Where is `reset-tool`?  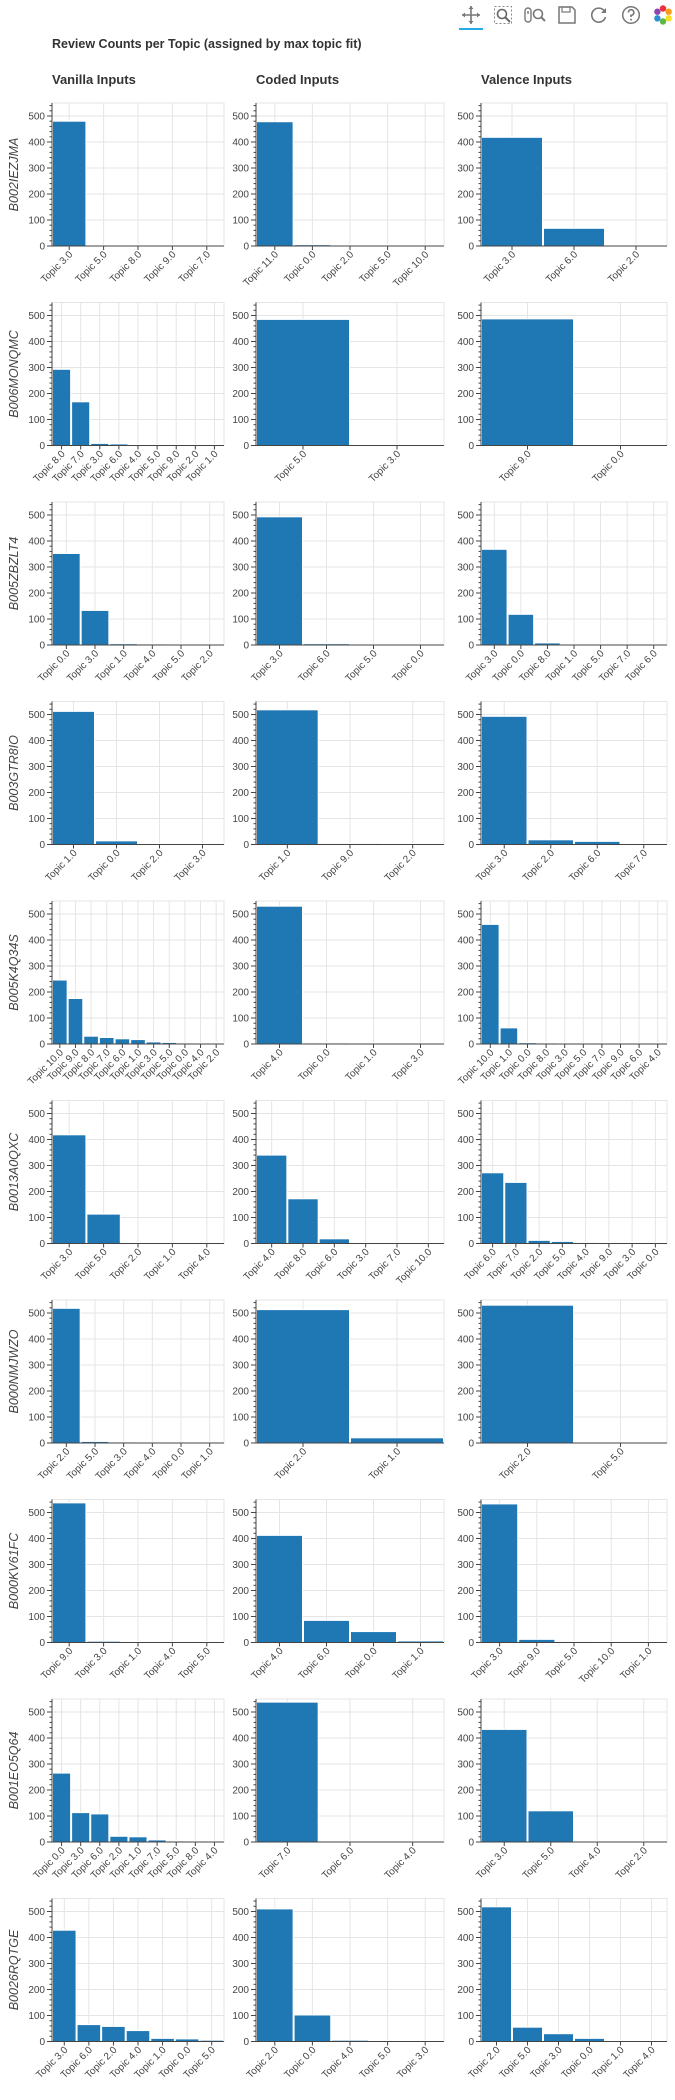 reset-tool is located at coordinates (599, 15).